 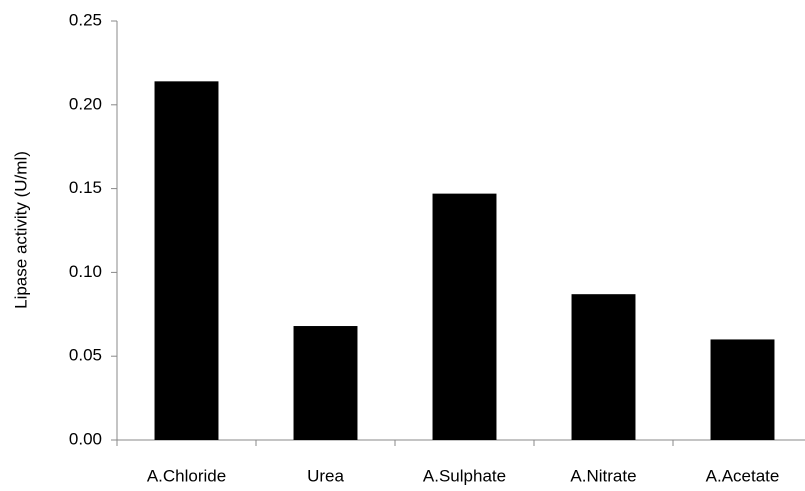 I want to click on x-tick-label: A.Chloride, so click(x=186, y=475).